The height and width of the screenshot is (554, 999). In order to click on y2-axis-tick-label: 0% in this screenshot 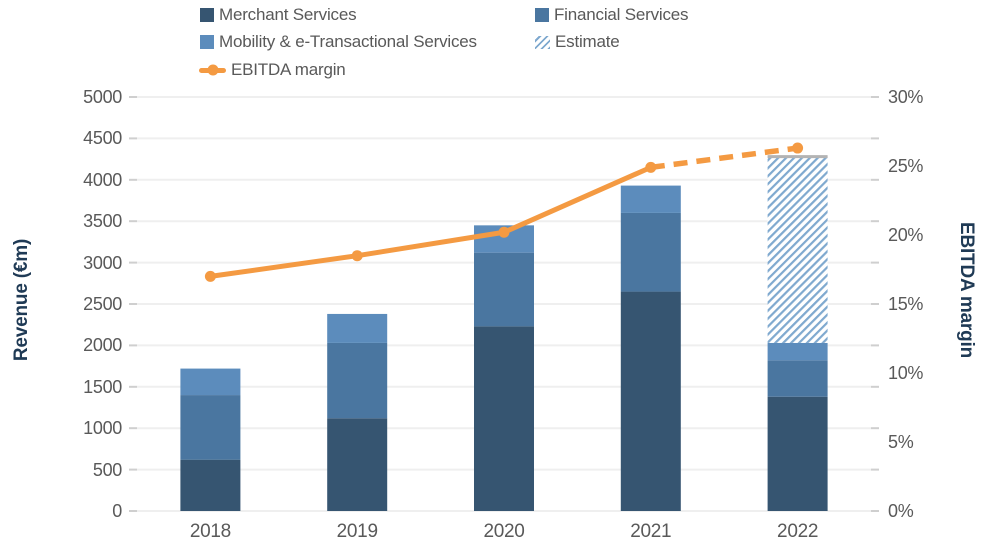, I will do `click(901, 511)`.